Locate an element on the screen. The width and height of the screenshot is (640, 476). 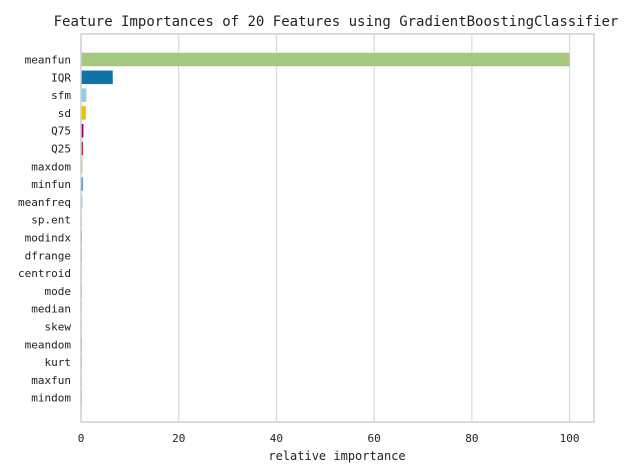
y-tick-label: meanfreq is located at coordinates (44, 202).